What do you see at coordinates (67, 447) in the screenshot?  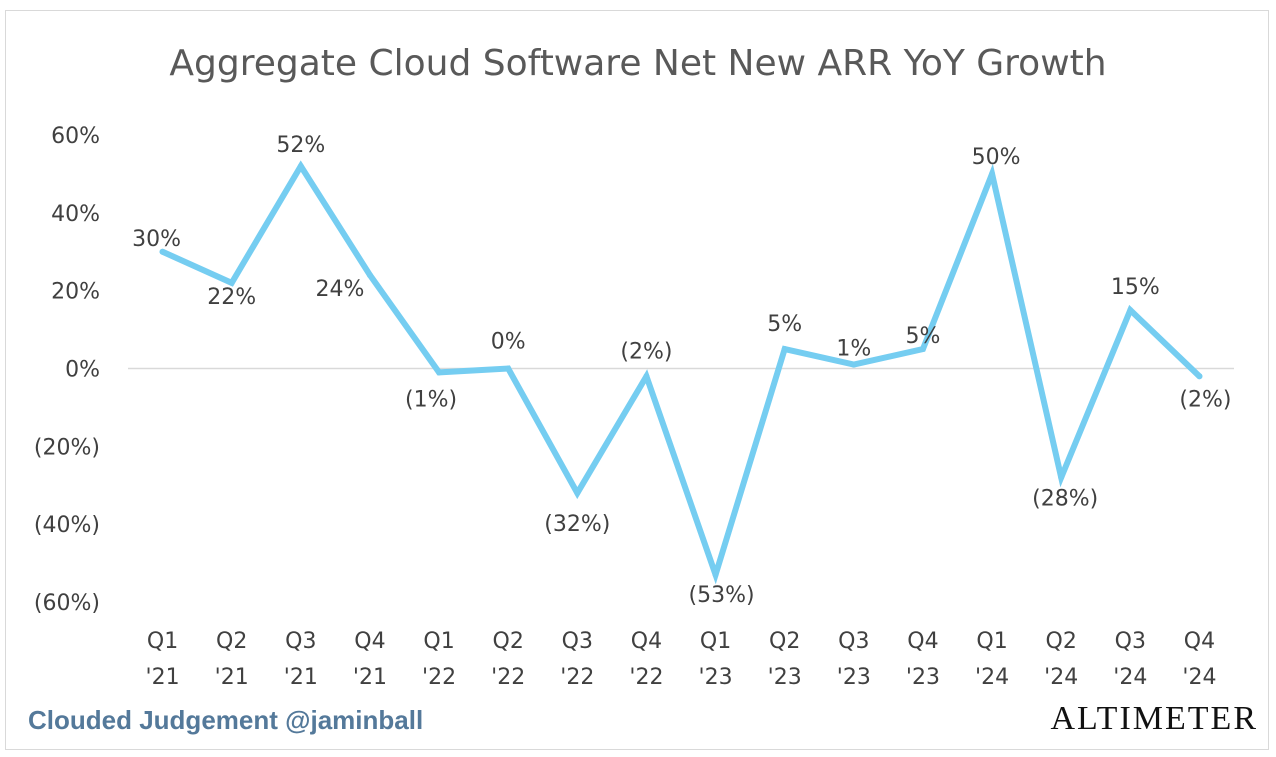 I see `y-tick-label: (20%)` at bounding box center [67, 447].